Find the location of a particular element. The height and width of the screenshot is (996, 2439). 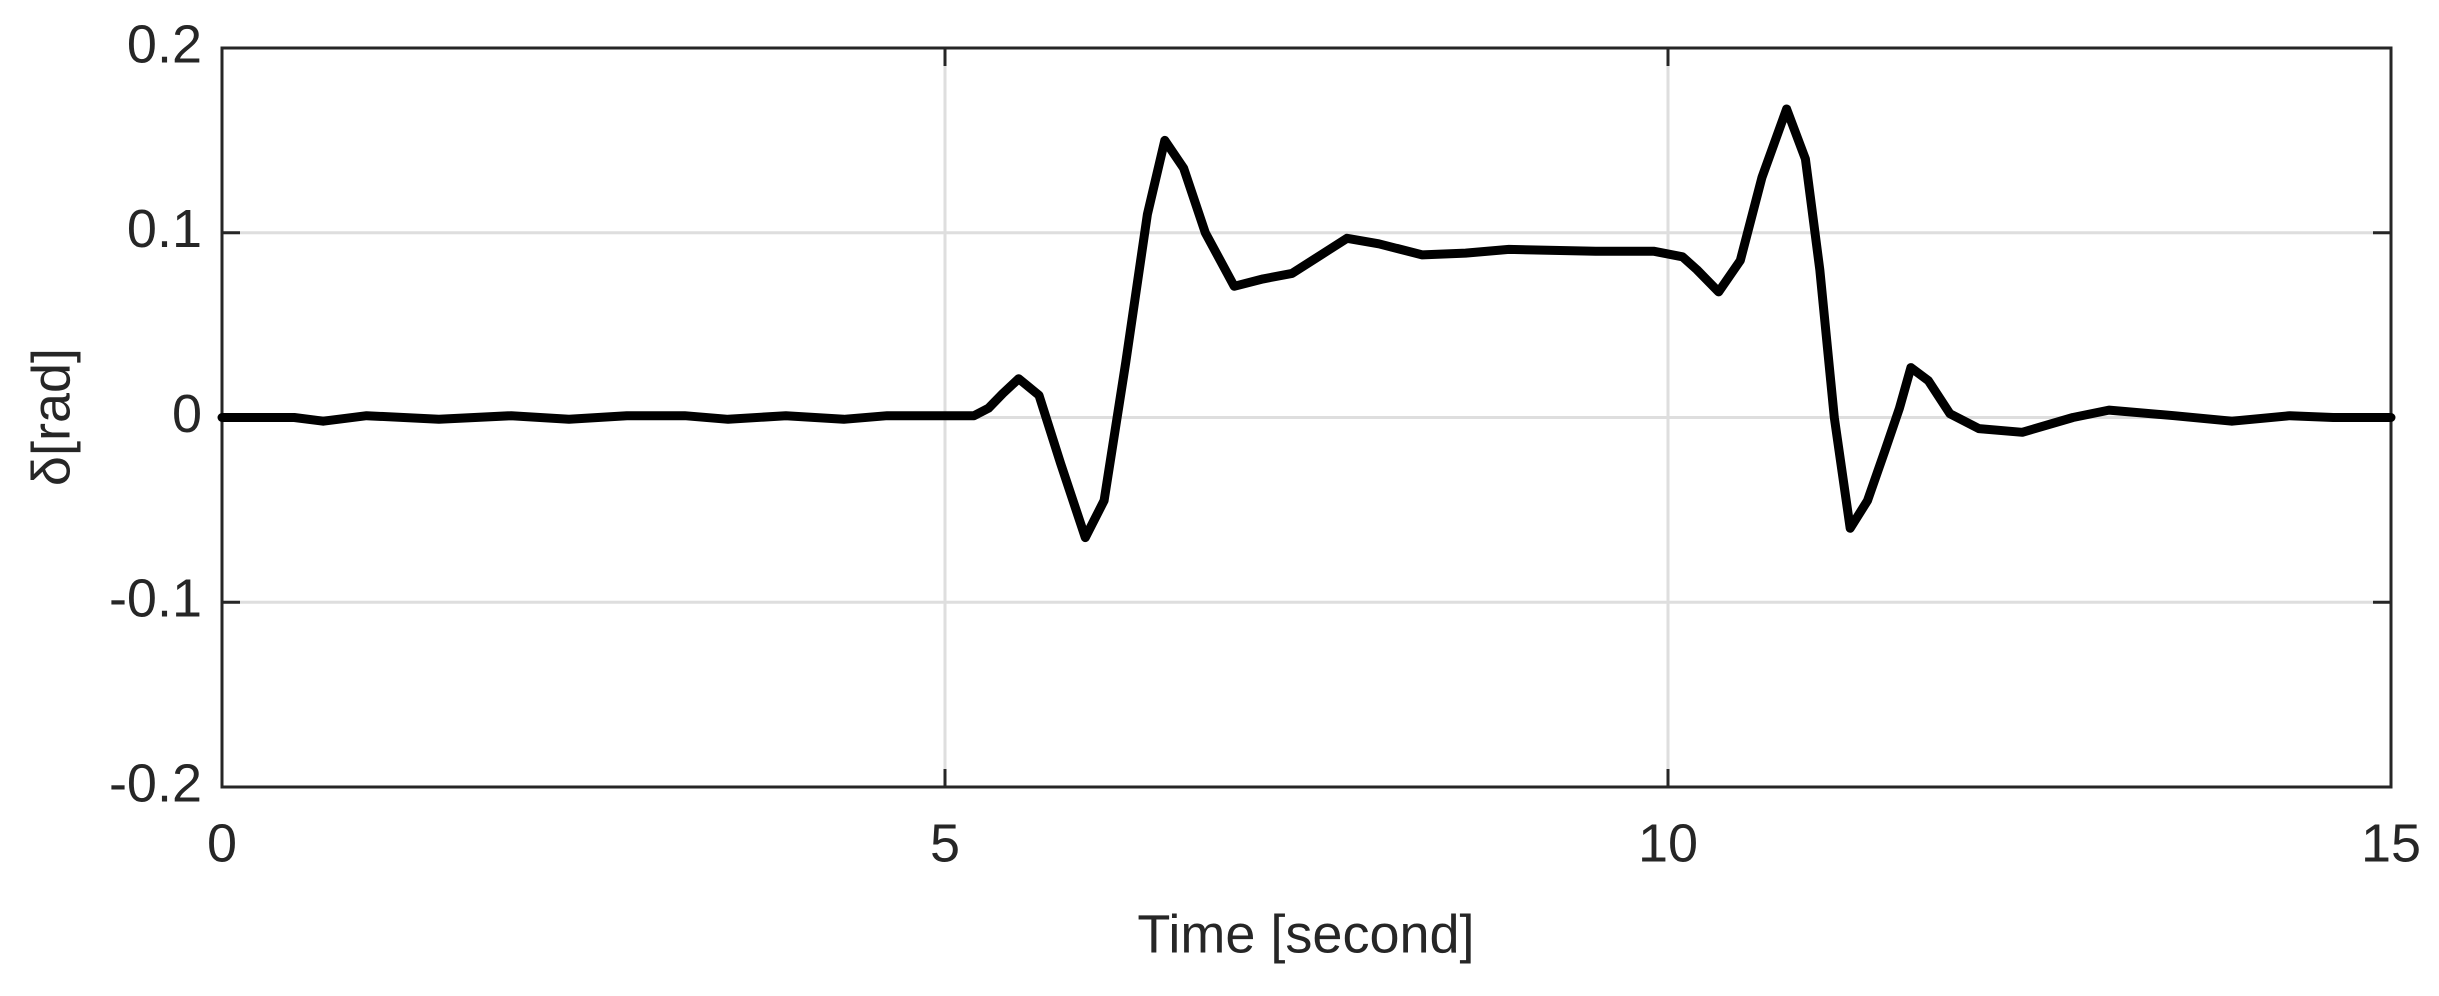

y-axis-label: δ[rad] is located at coordinates (51, 417).